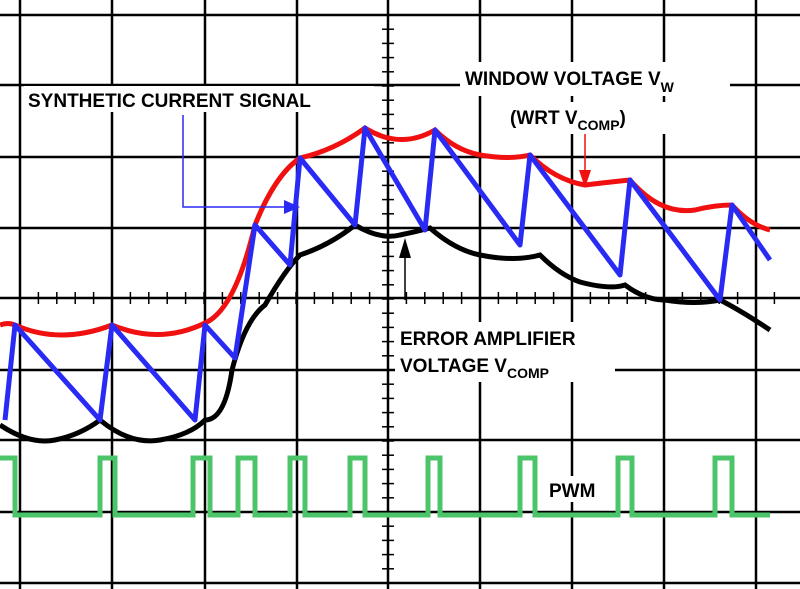 This screenshot has width=800, height=589. What do you see at coordinates (585, 179) in the screenshot?
I see `window-arrowhead` at bounding box center [585, 179].